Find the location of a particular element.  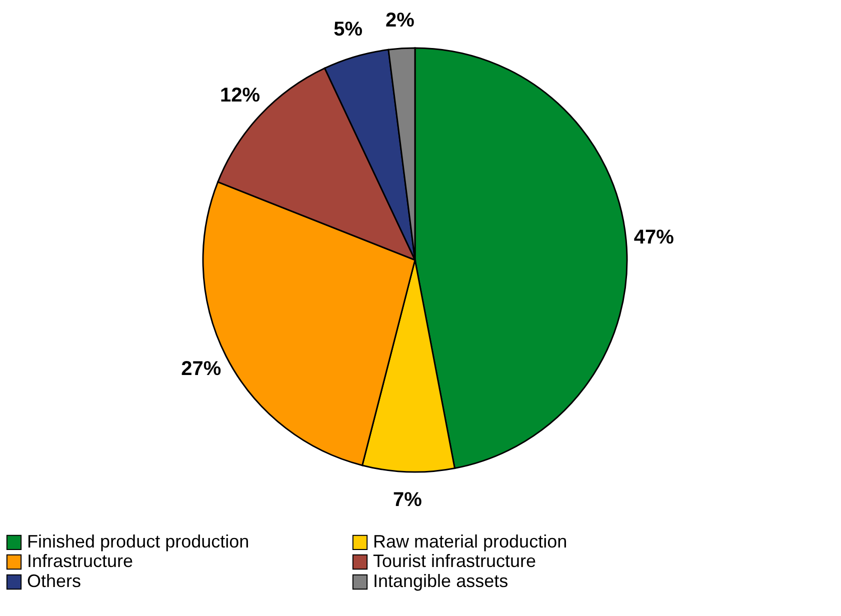

legend-label: Intangible assets is located at coordinates (440, 581).